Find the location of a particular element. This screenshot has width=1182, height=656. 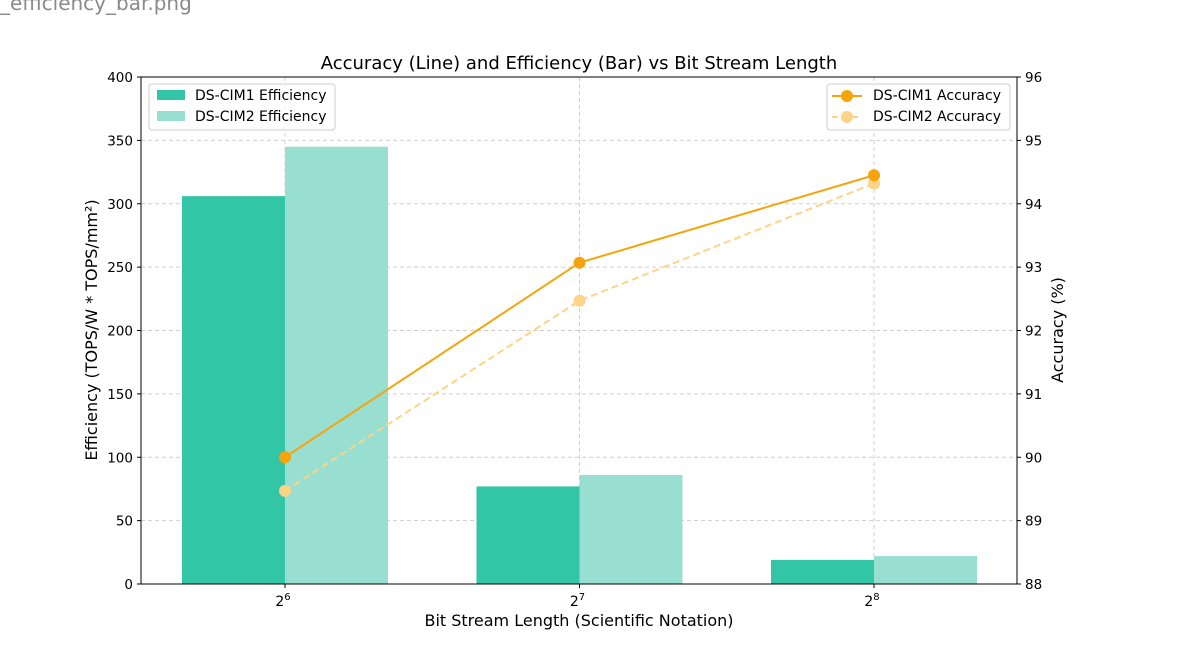

x-tick-label: 28 is located at coordinates (871, 601).